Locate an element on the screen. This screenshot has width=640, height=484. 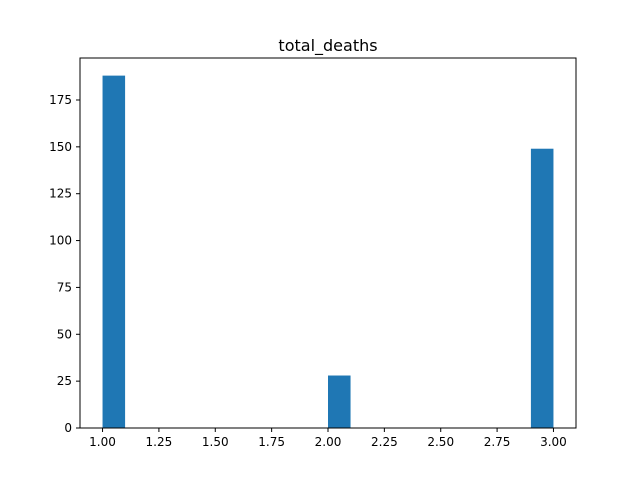
x-tick-label: 1.50 is located at coordinates (215, 442).